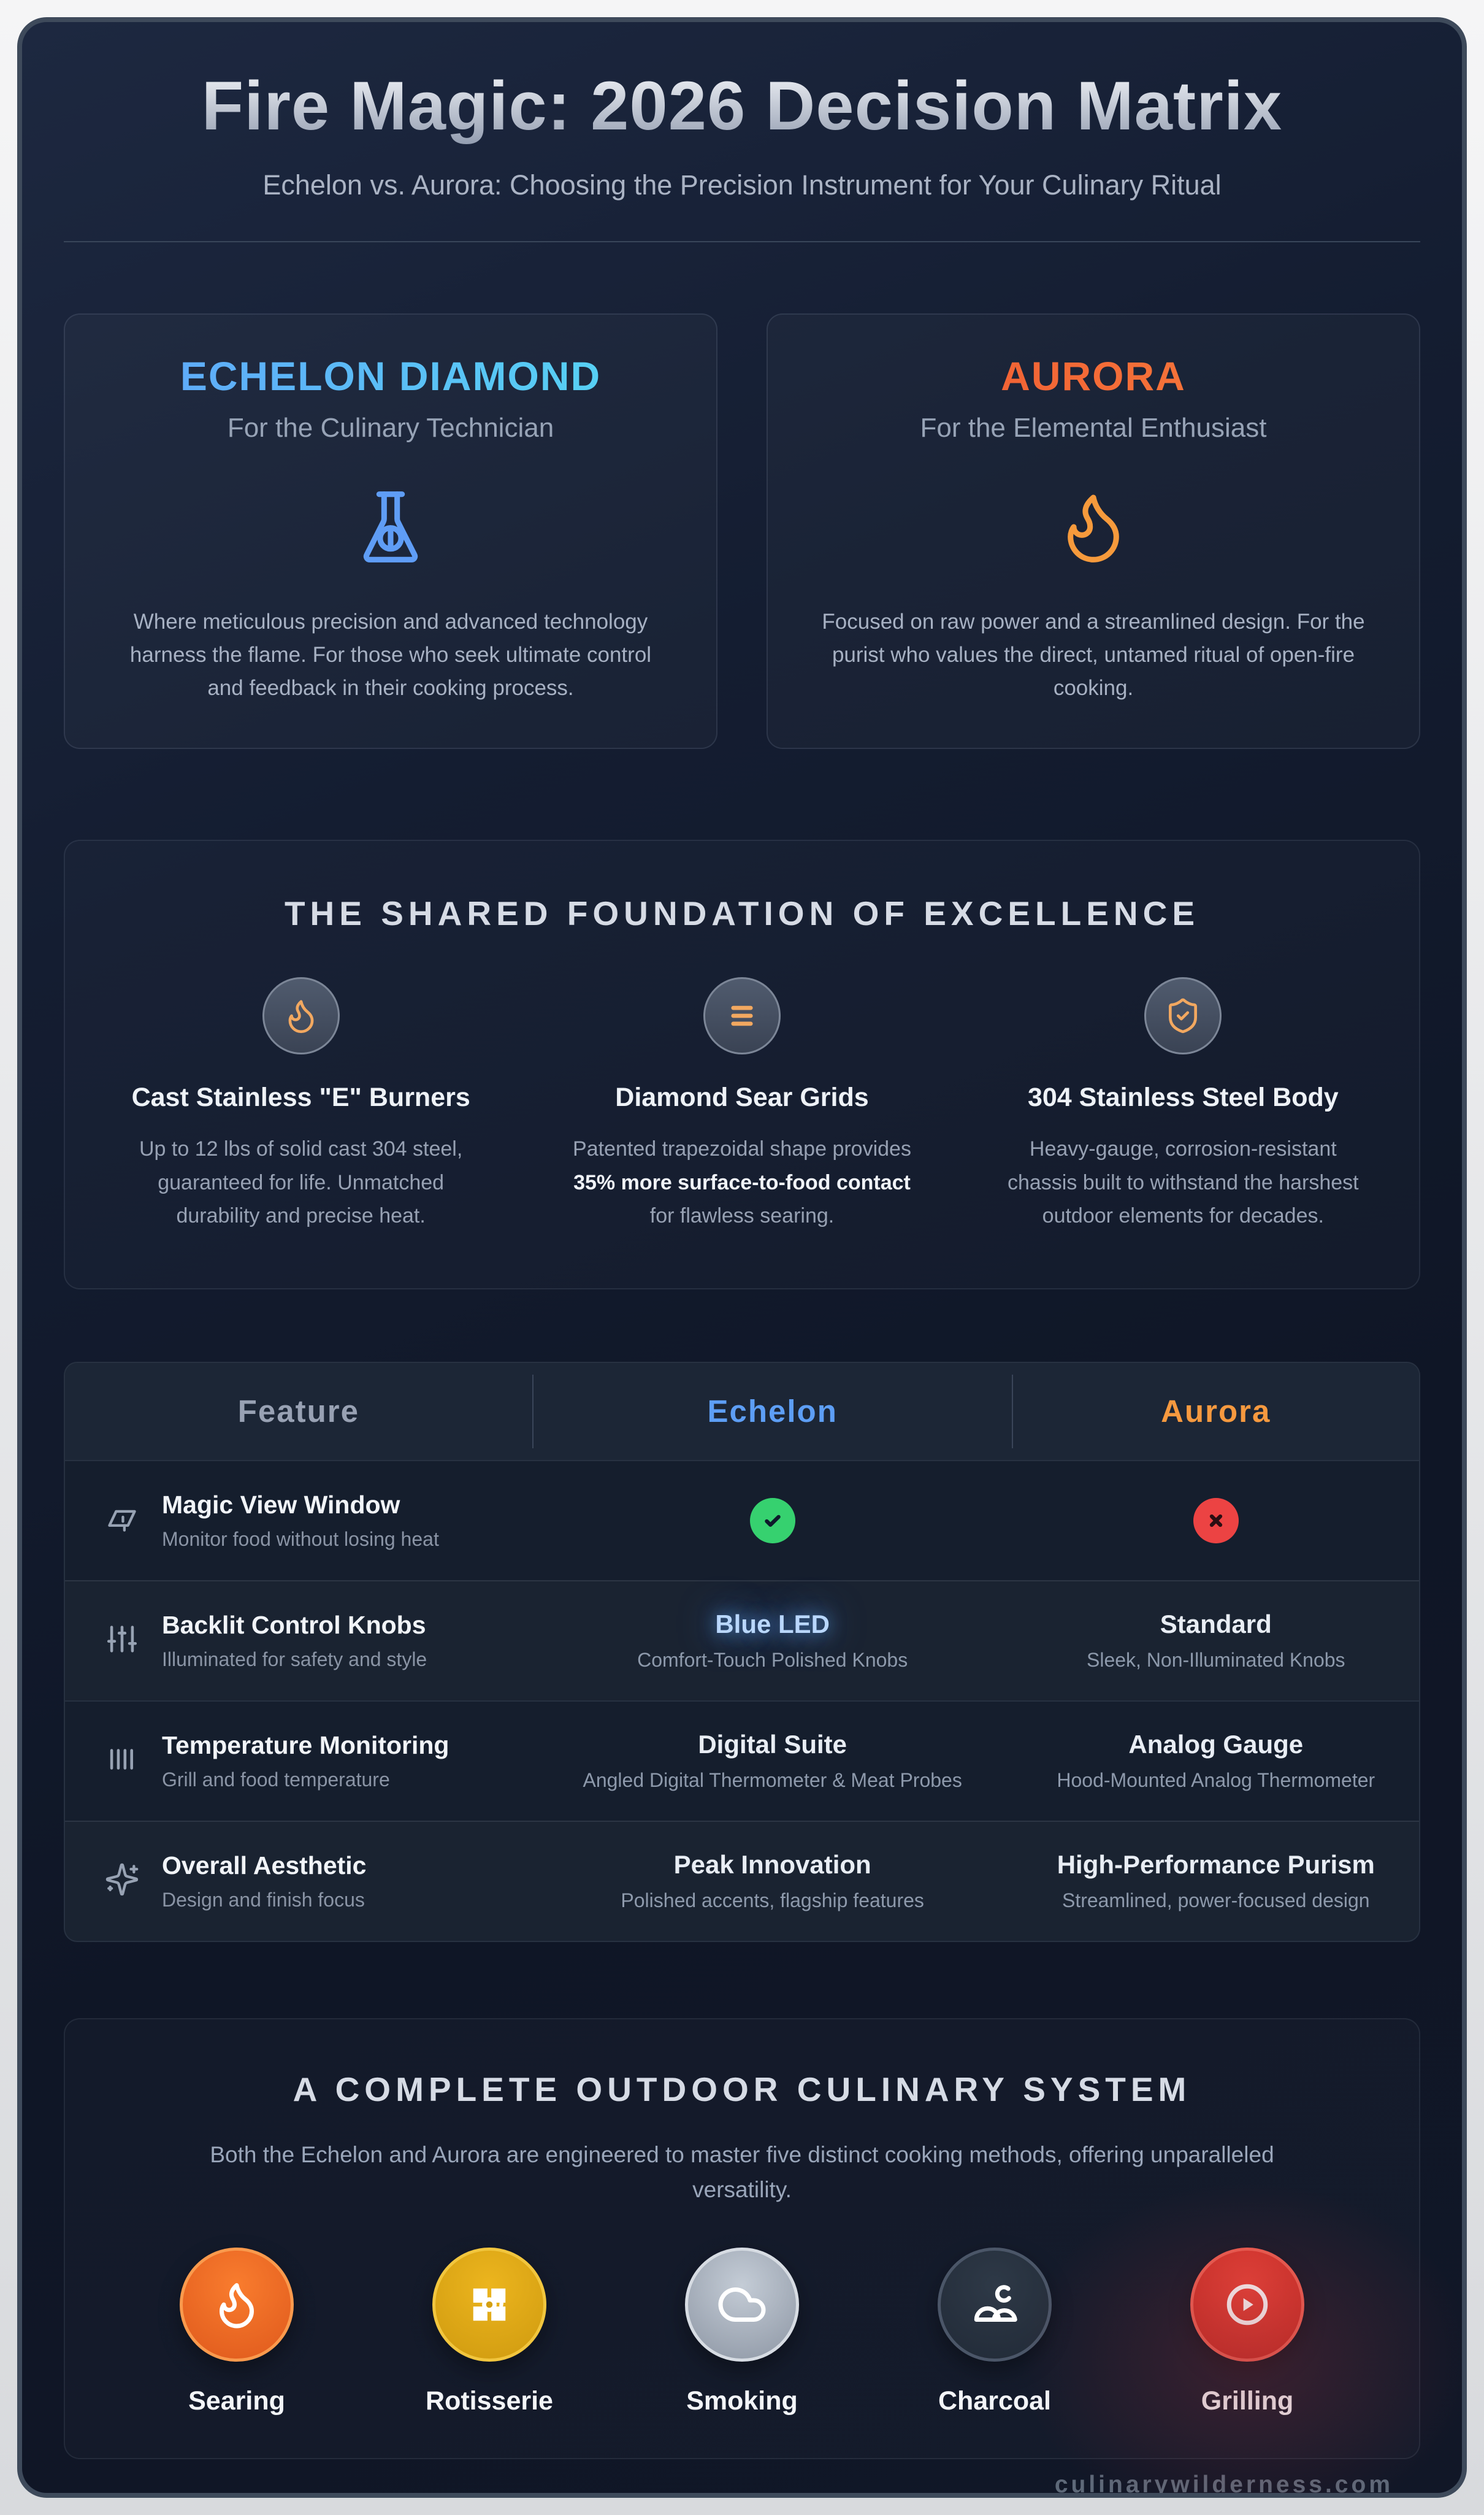 Image resolution: width=1484 pixels, height=2515 pixels. Describe the element at coordinates (489, 2305) in the screenshot. I see `grill-grid-icon` at that location.